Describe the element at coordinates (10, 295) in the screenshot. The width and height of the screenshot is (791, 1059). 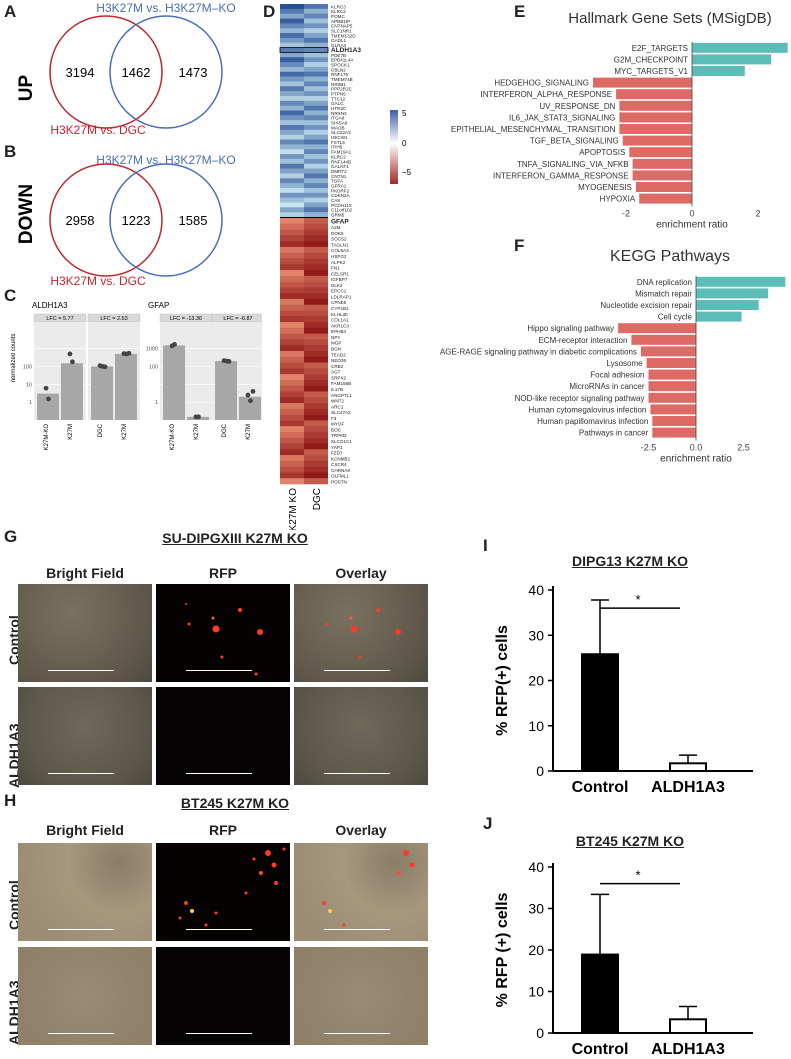
I see `panel-letter-c: C` at that location.